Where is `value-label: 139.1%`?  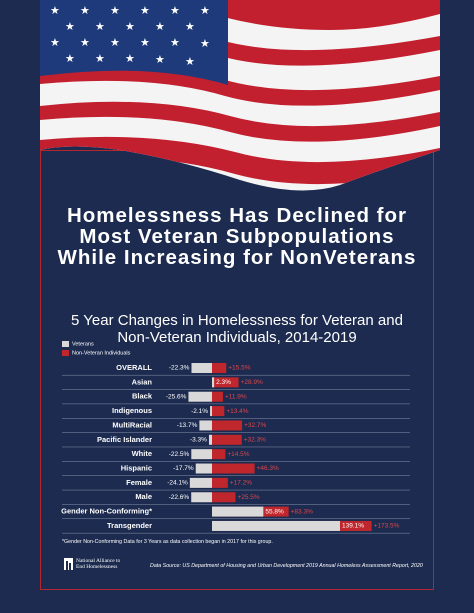
value-label: 139.1% is located at coordinates (353, 526).